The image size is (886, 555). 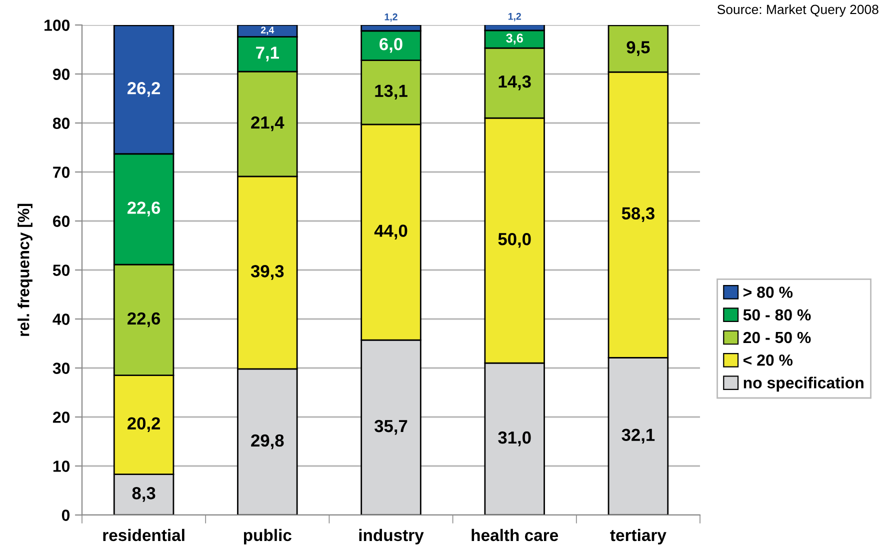 I want to click on data-label: 3,6, so click(x=514, y=39).